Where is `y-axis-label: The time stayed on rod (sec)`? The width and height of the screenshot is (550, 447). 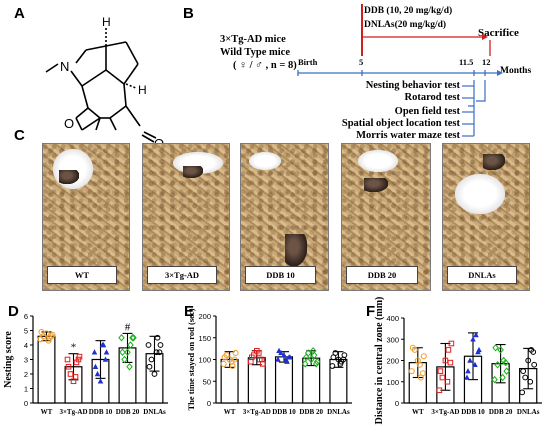
y-axis-label: The time stayed on rod (sec) is located at coordinates (191, 359).